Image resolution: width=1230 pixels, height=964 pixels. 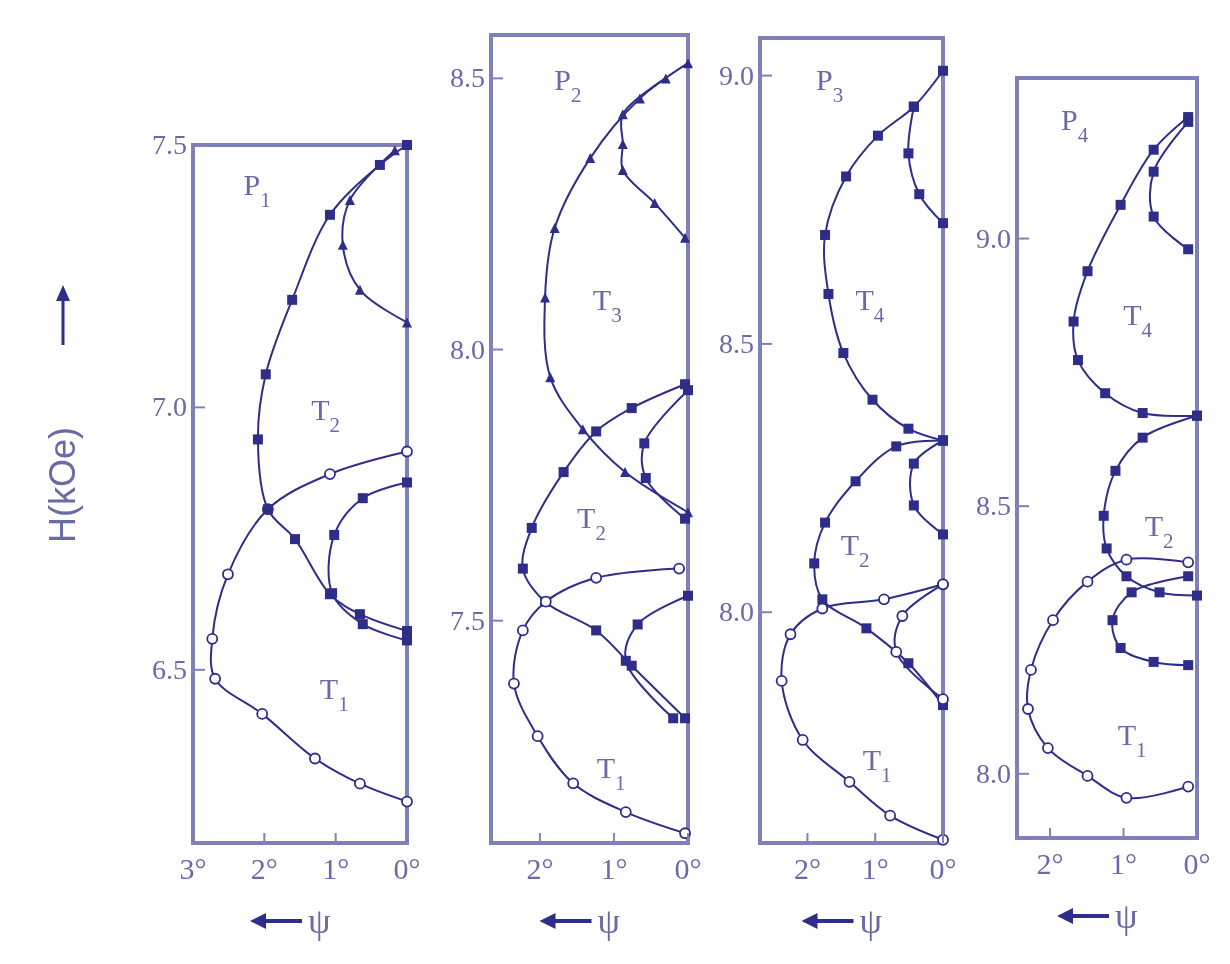 I want to click on annotation: T$_{3}$, so click(x=607, y=305).